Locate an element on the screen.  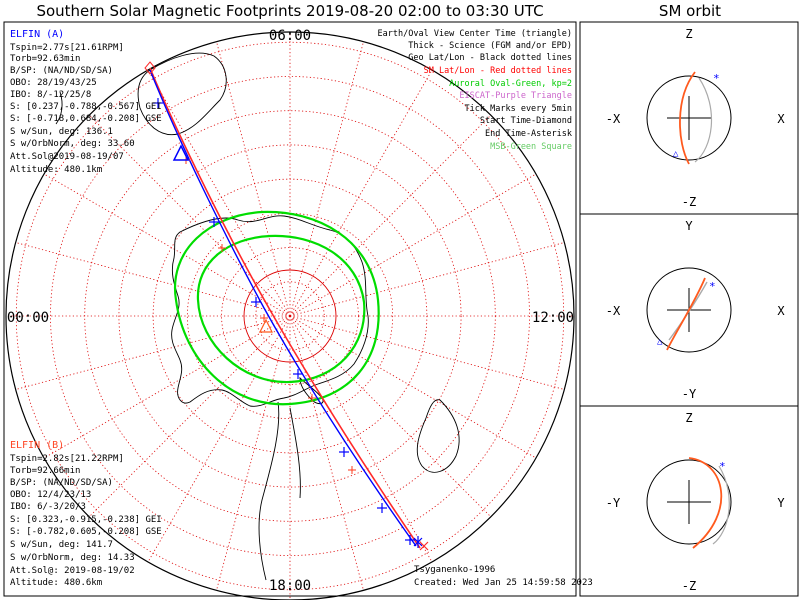
legend-item: Geo Lat/Lon - Black dotted lines is located at coordinates (490, 58).